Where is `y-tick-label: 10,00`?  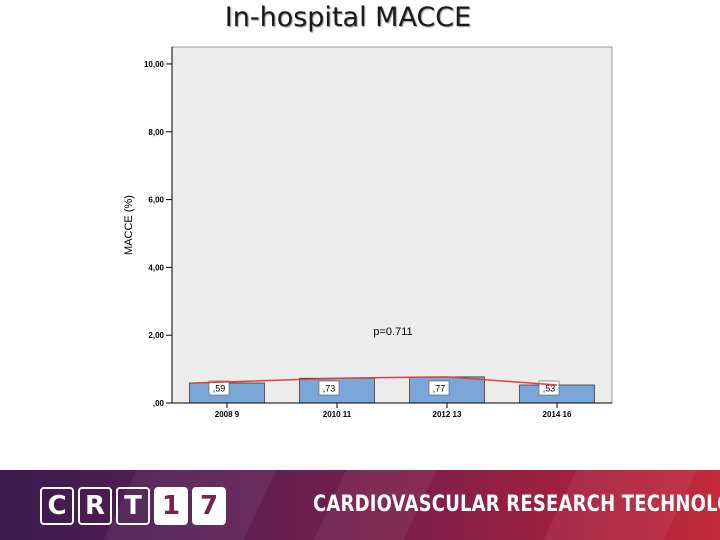
y-tick-label: 10,00 is located at coordinates (154, 64).